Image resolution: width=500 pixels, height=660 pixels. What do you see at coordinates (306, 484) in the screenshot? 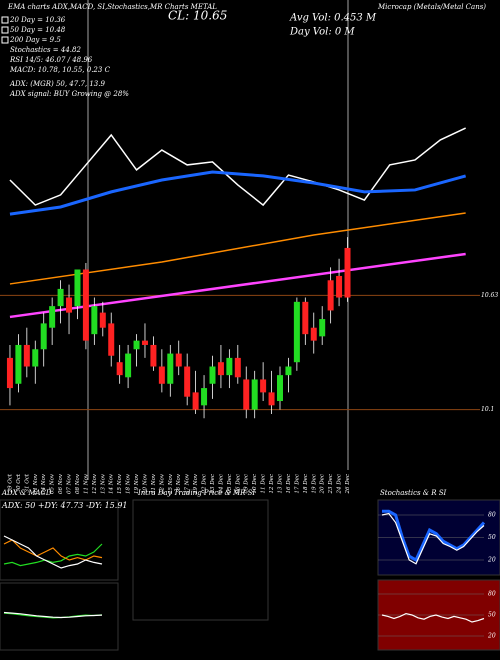
I see `x-tick-label: 18 Dec` at bounding box center [306, 484].